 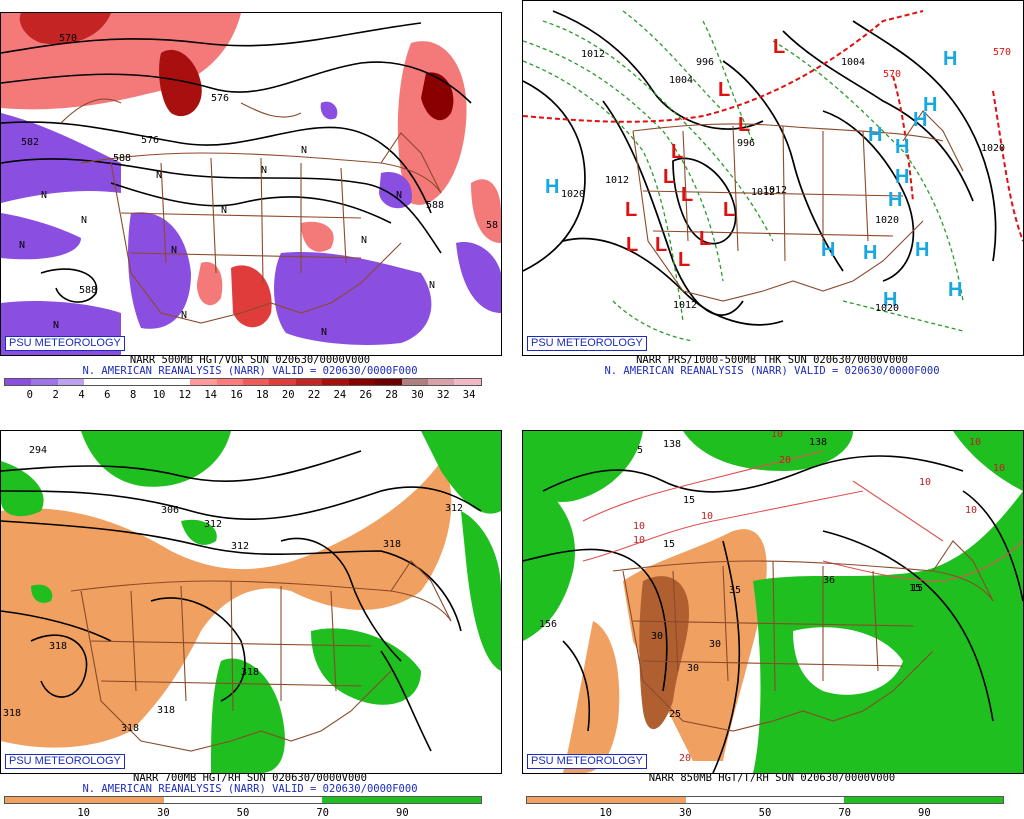 What do you see at coordinates (29, 395) in the screenshot?
I see `colorbar-label: 0` at bounding box center [29, 395].